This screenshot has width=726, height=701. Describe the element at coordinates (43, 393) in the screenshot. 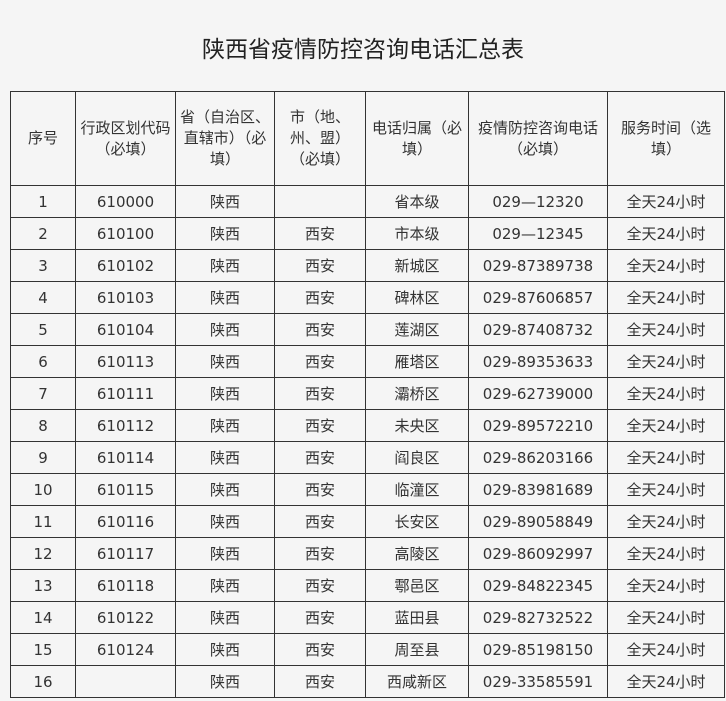

I see `cell-index: 7` at that location.